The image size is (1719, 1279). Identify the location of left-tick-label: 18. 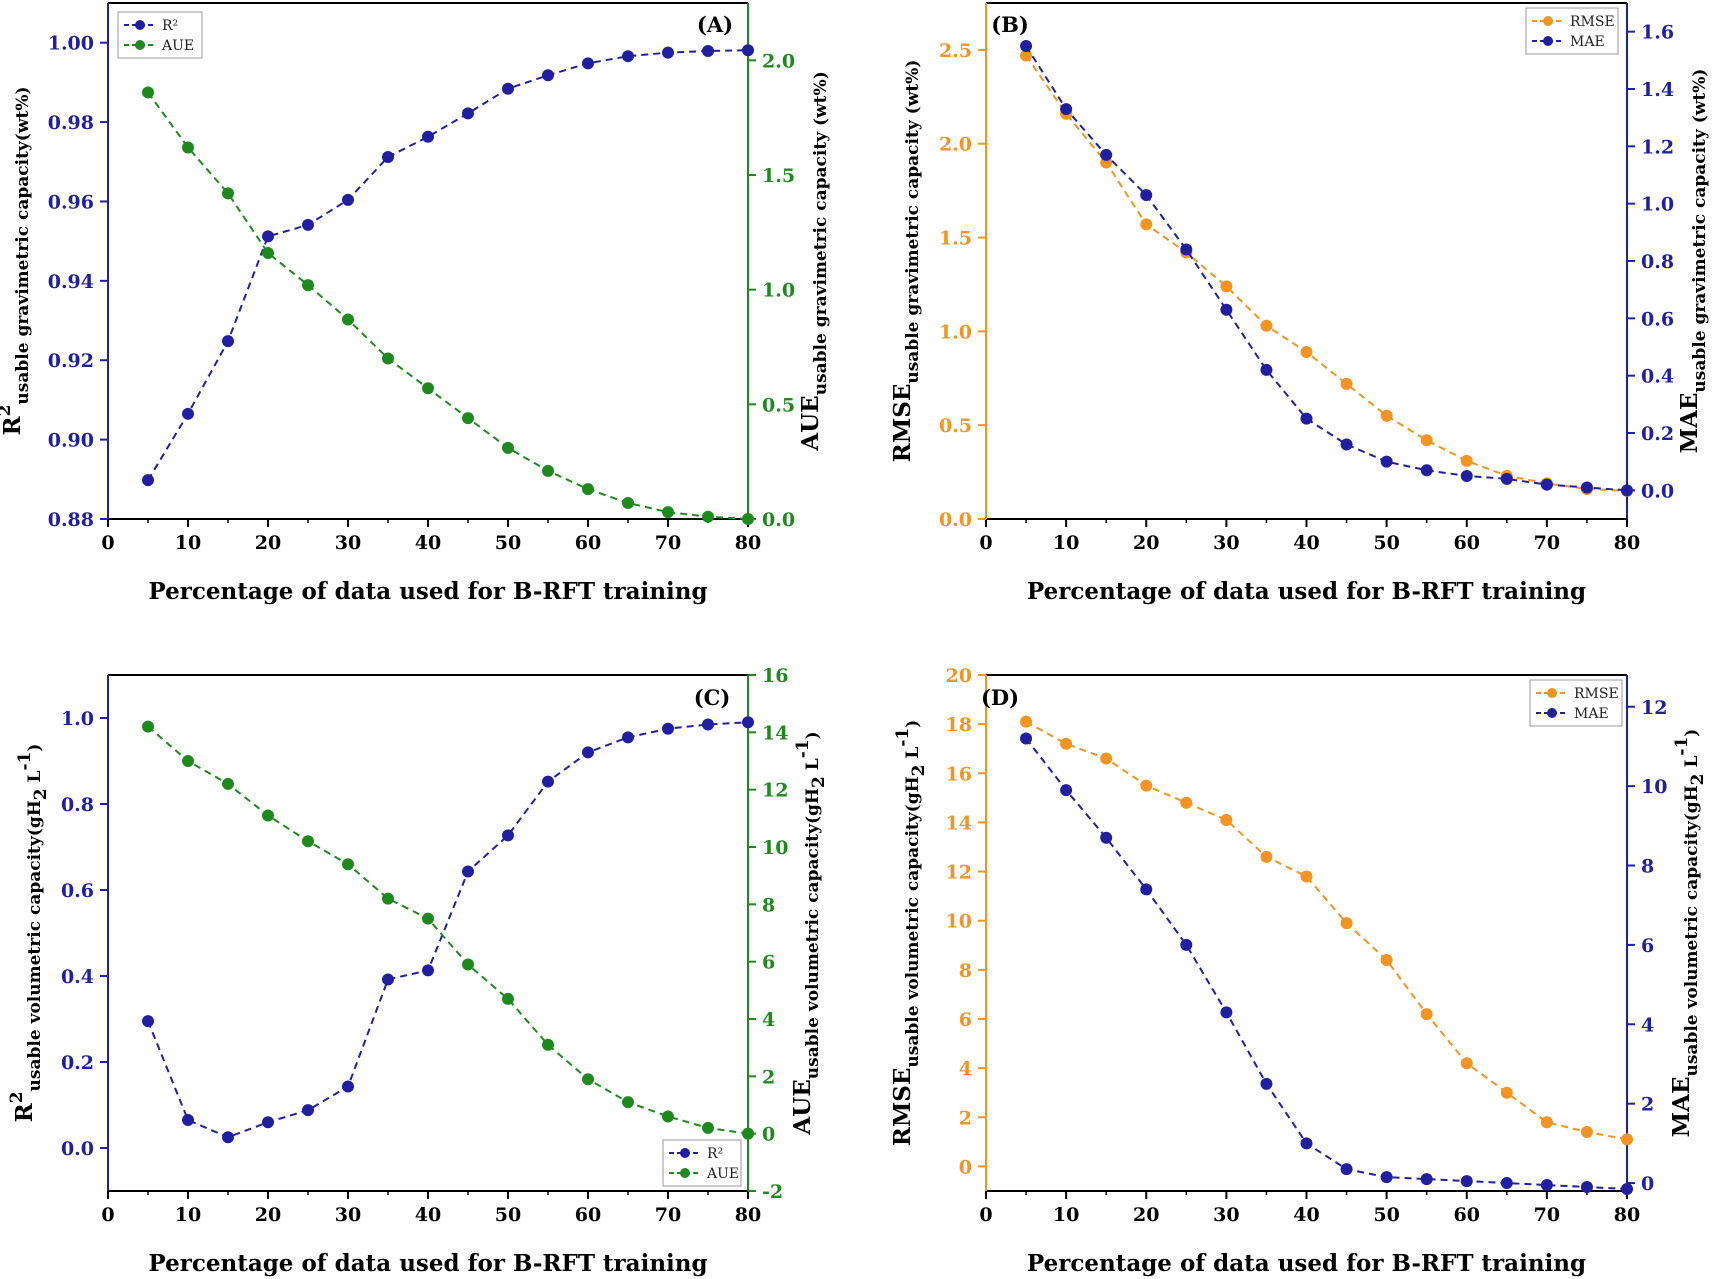
(959, 725).